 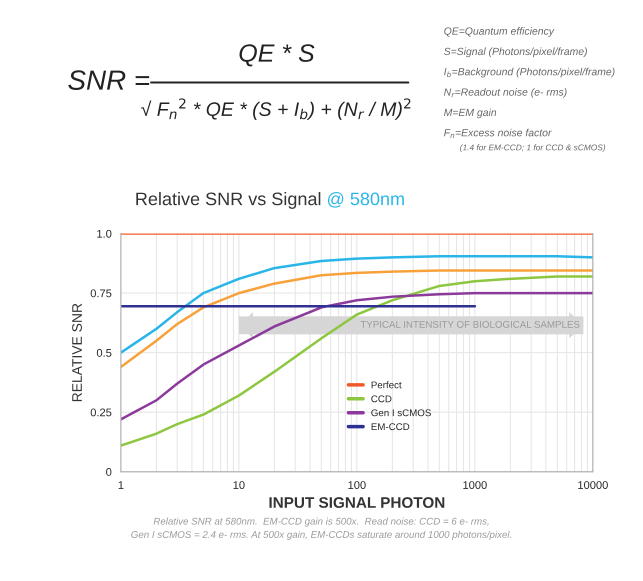 What do you see at coordinates (505, 93) in the screenshot?
I see `text: N$_{r}$=Readout noise (e- rms)` at bounding box center [505, 93].